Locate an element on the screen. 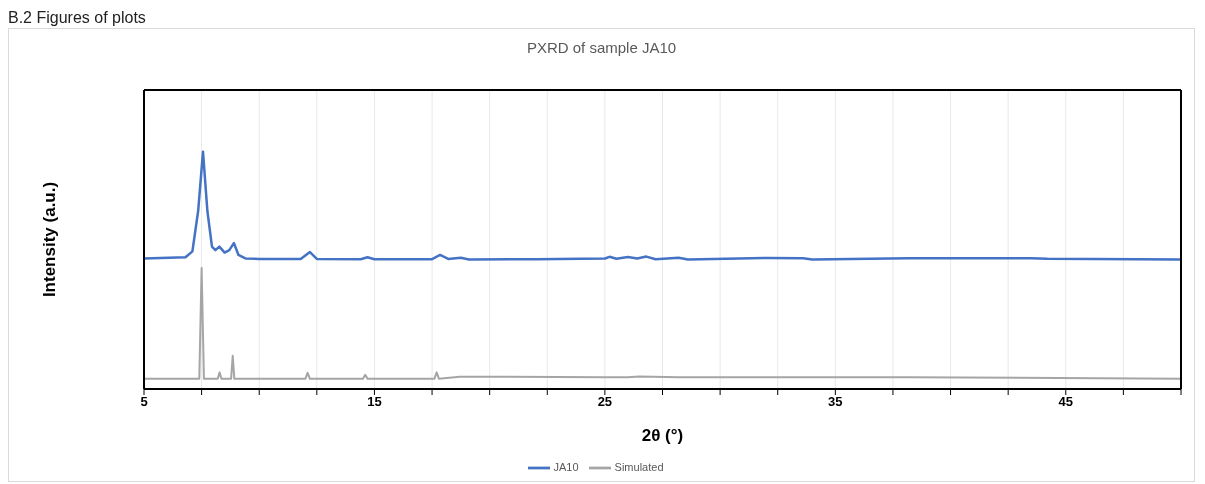  text: B.2 Figures of plots is located at coordinates (77, 18).